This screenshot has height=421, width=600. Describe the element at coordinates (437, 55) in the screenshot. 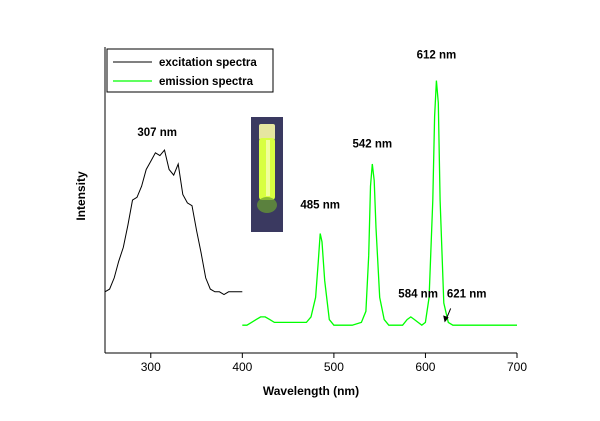

I see `peak-label: 612 nm` at that location.